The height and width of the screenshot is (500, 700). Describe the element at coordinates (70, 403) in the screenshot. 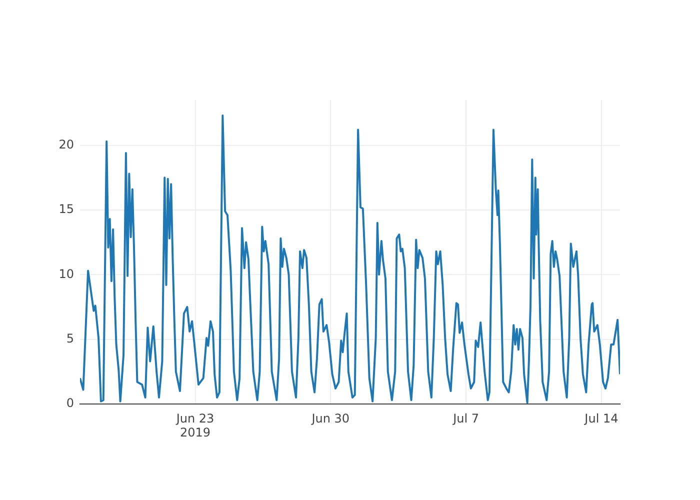

I see `y-tick-label: 0` at that location.